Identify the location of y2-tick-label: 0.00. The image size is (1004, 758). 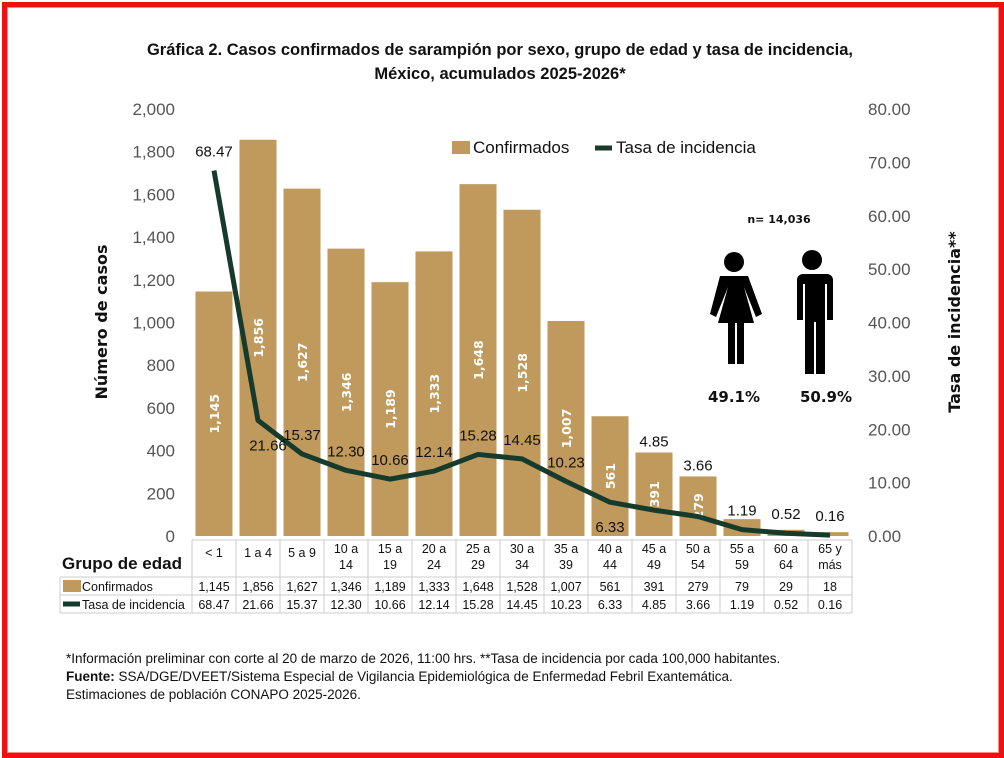
(884, 536).